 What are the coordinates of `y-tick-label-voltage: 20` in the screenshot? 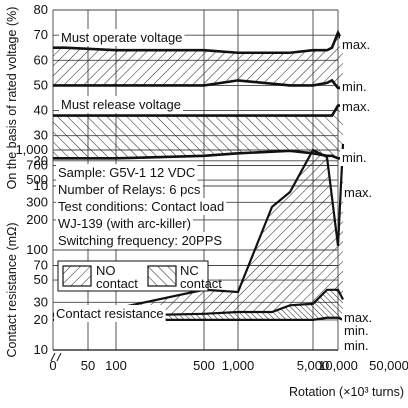 It's located at (41, 160).